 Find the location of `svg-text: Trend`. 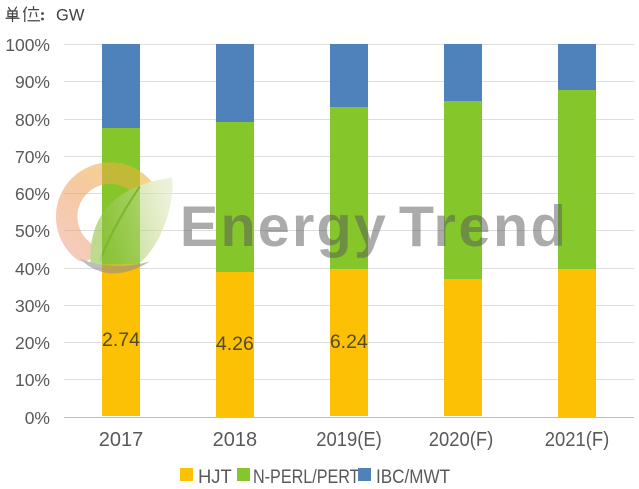

svg-text: Trend is located at coordinates (484, 227).